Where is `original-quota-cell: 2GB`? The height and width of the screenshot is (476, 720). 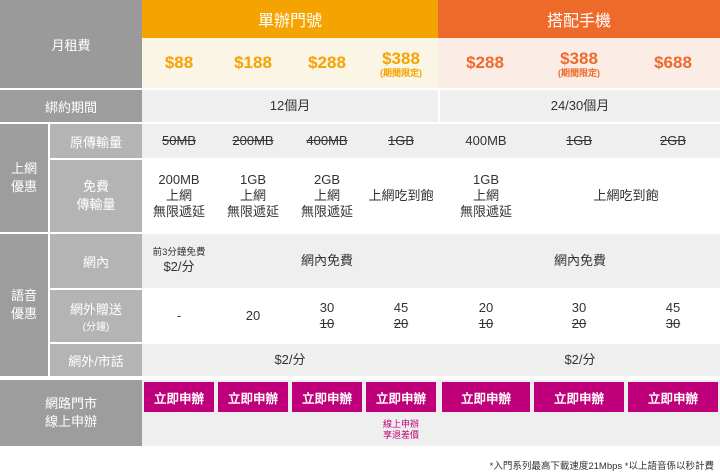 original-quota-cell: 2GB is located at coordinates (672, 140).